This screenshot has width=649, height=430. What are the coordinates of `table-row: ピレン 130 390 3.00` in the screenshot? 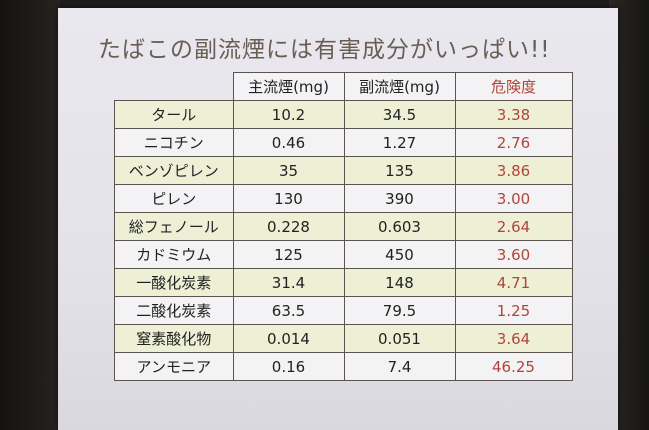 It's located at (343, 198).